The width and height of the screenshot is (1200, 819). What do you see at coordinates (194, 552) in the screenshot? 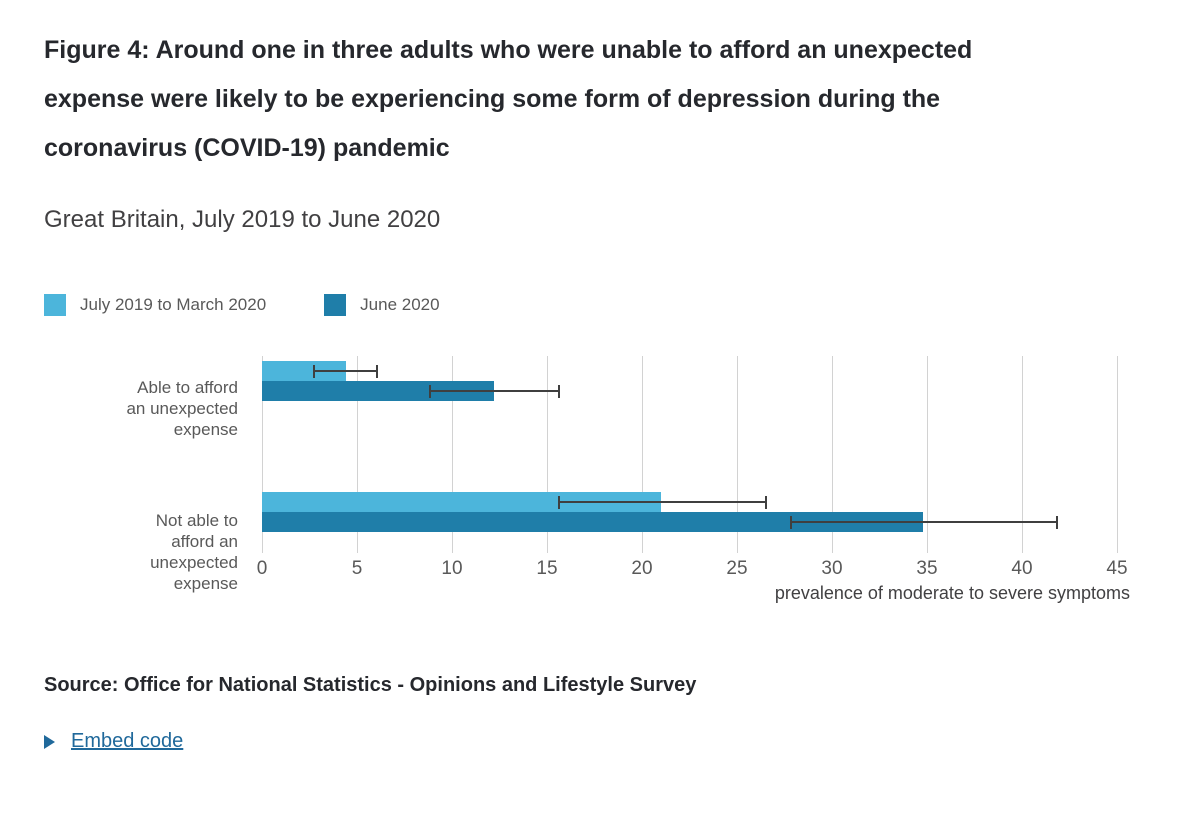
I see `category-label: Not able to afford an unexpected expense` at bounding box center [194, 552].